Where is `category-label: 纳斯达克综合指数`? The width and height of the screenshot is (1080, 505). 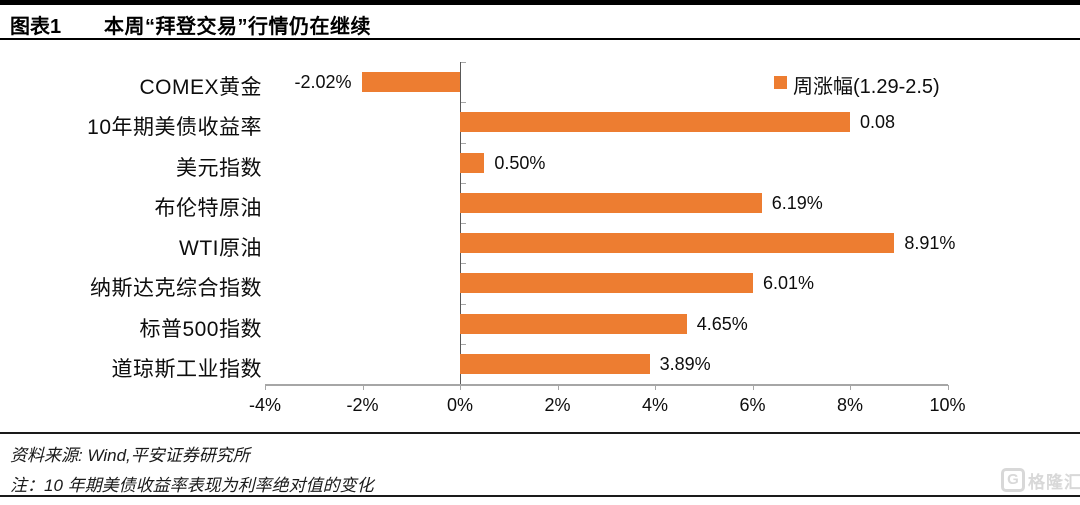
category-label: 纳斯达克综合指数 is located at coordinates (176, 289).